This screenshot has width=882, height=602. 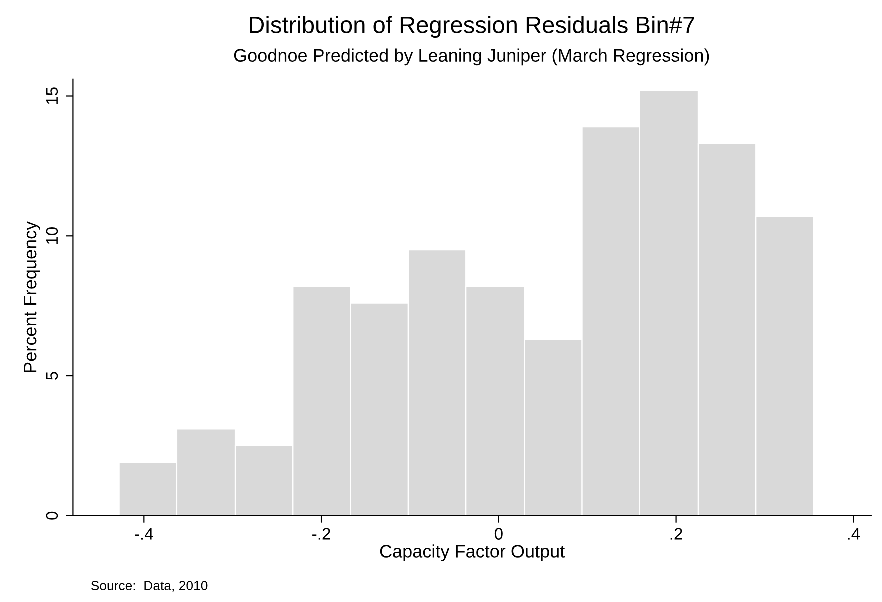 What do you see at coordinates (52, 96) in the screenshot?
I see `y-tick-label: 15` at bounding box center [52, 96].